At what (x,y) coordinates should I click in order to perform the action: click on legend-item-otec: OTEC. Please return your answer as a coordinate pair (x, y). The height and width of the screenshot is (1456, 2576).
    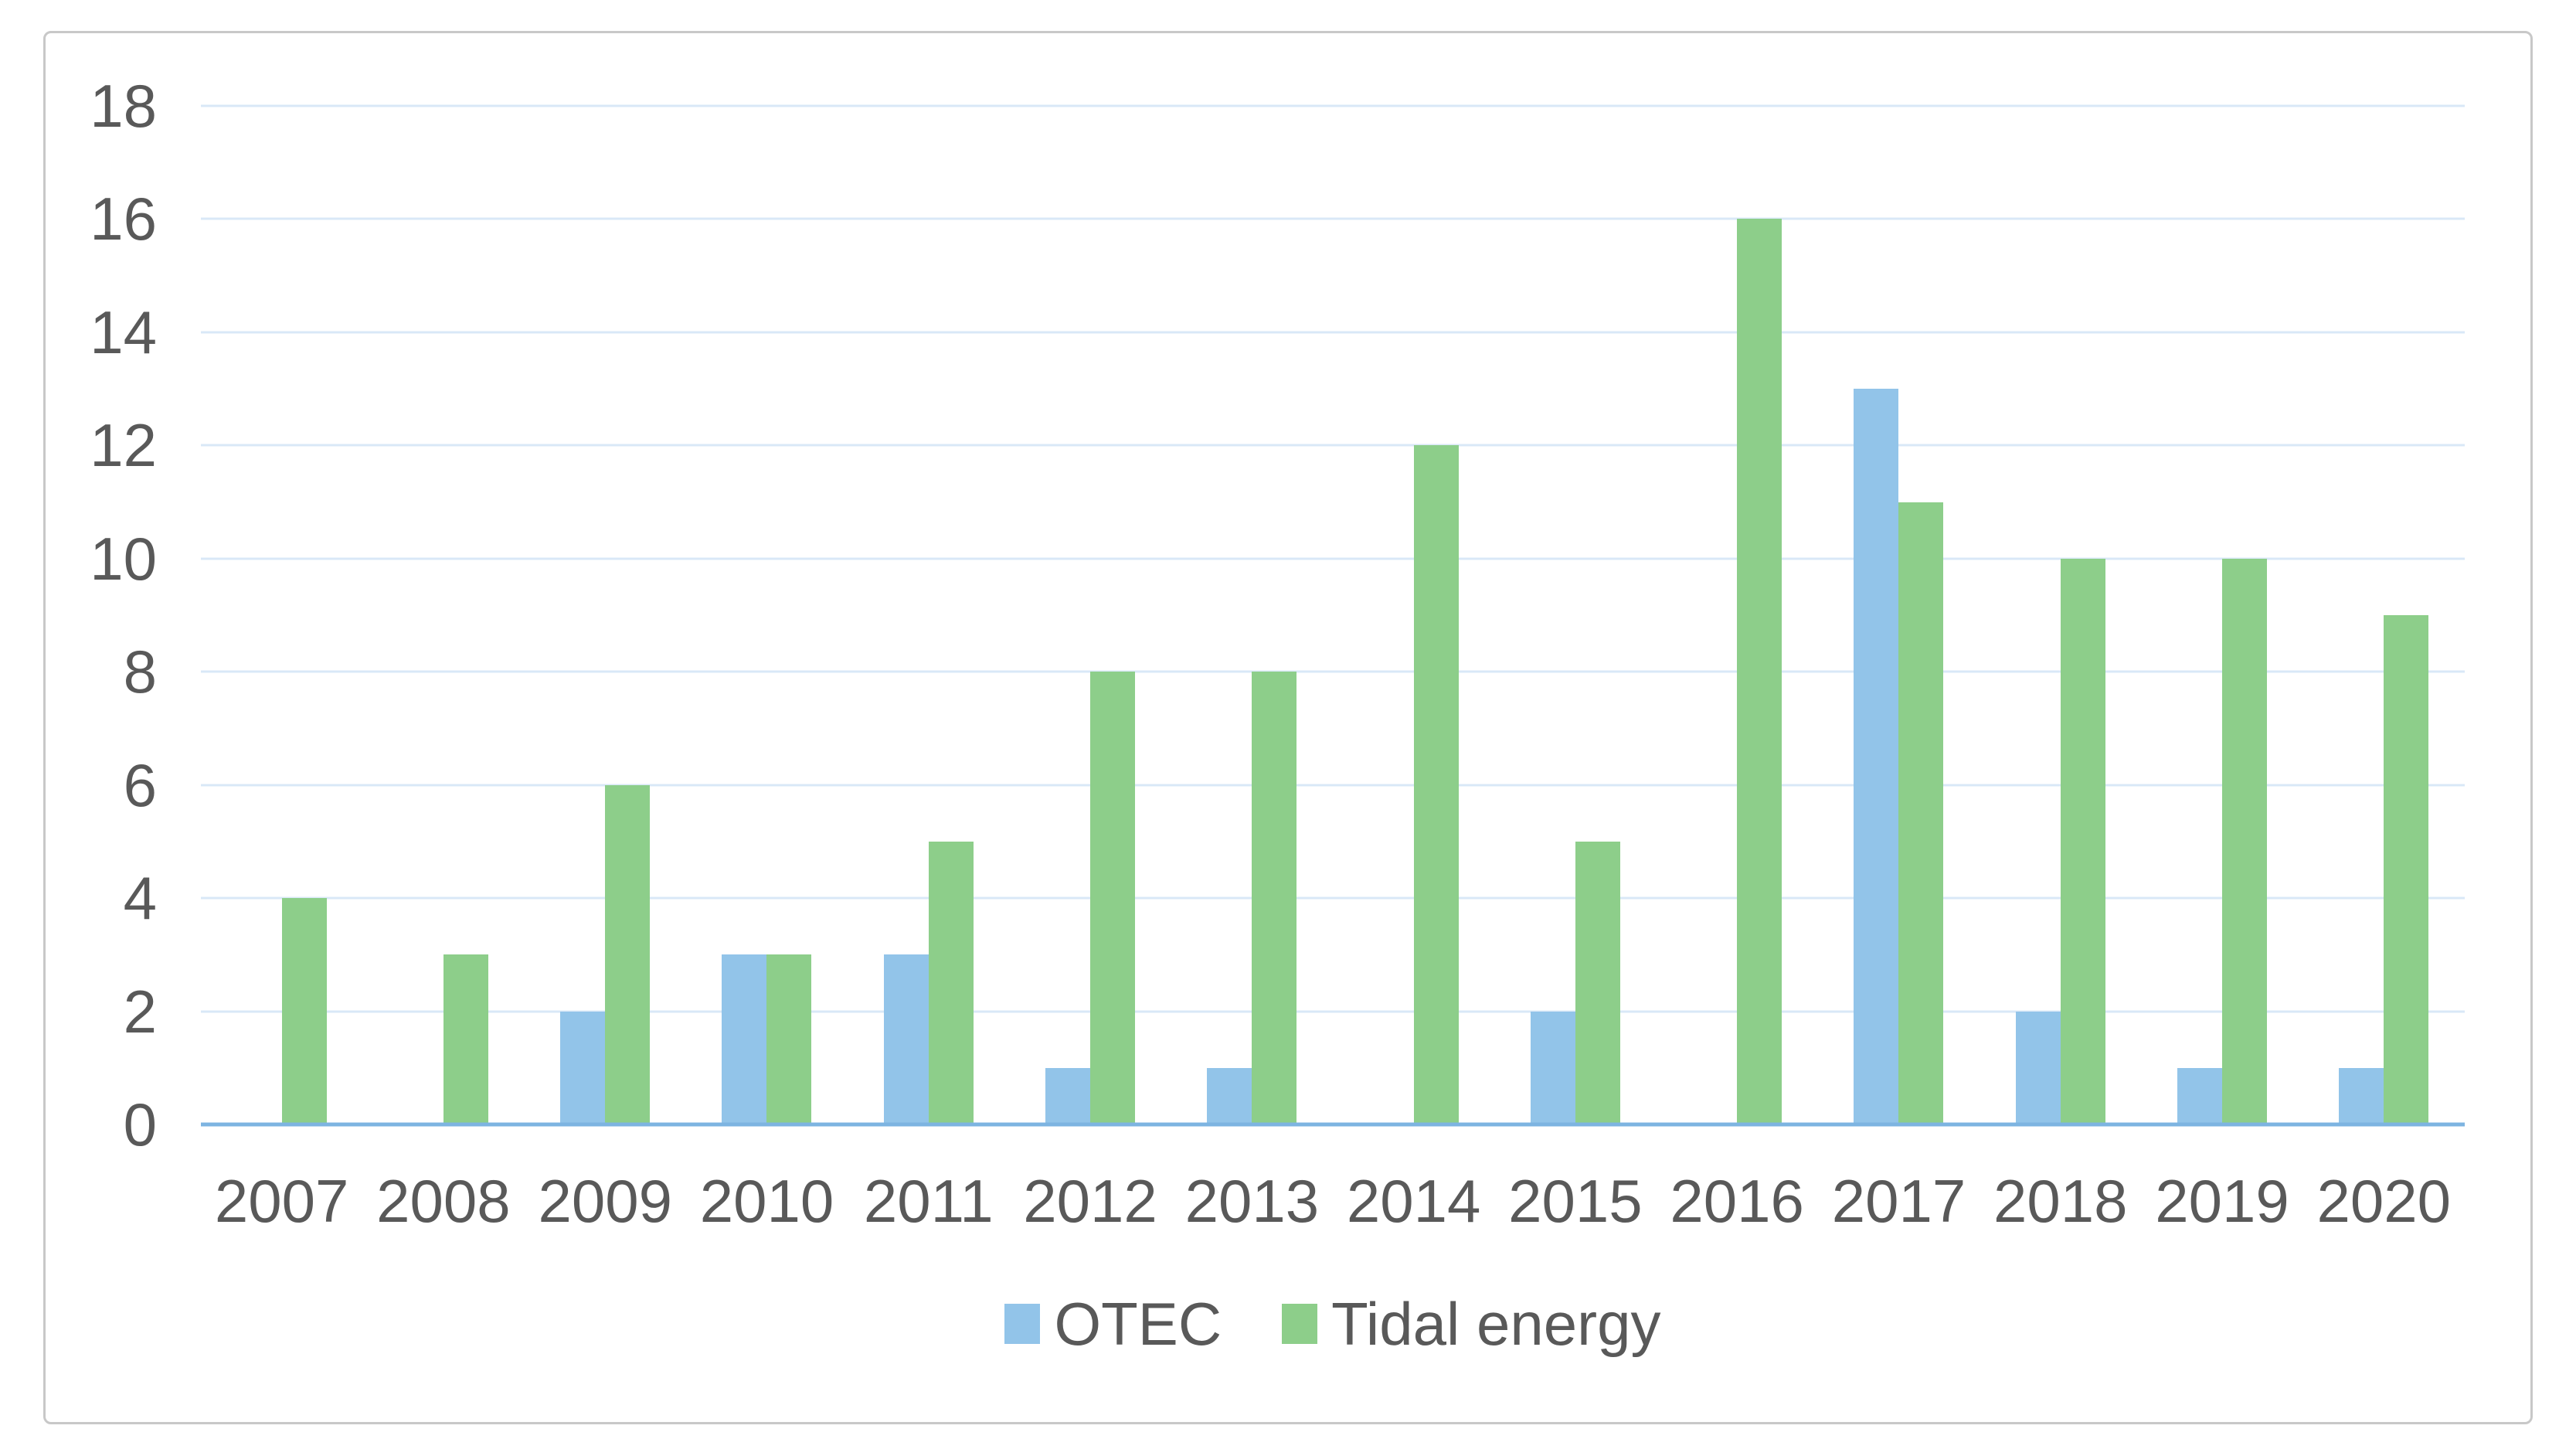
    Looking at the image, I should click on (1113, 1324).